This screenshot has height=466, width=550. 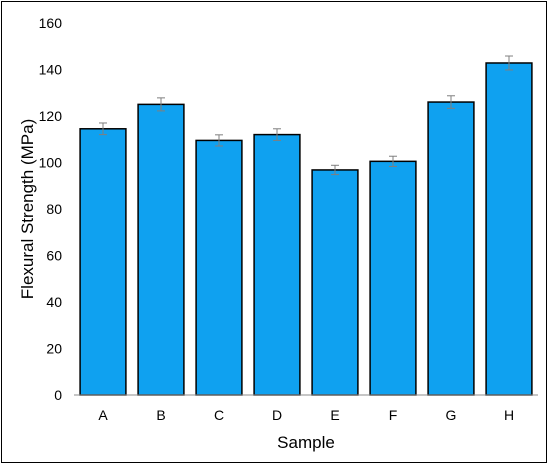 What do you see at coordinates (103, 415) in the screenshot?
I see `x-tick-label: A` at bounding box center [103, 415].